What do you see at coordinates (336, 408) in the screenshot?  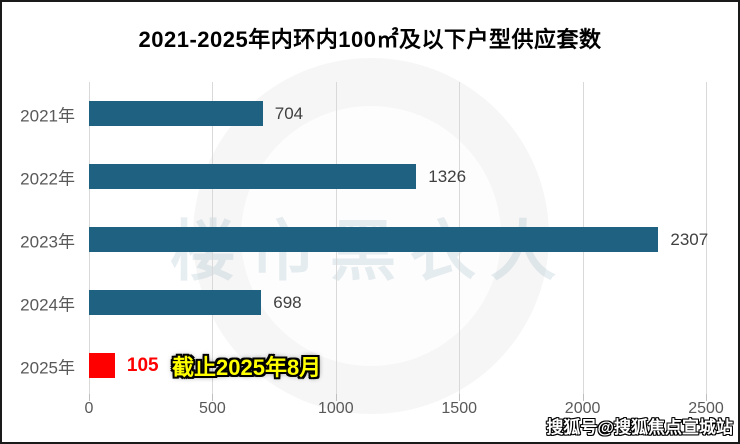 I see `x-tick-label: 1000` at bounding box center [336, 408].